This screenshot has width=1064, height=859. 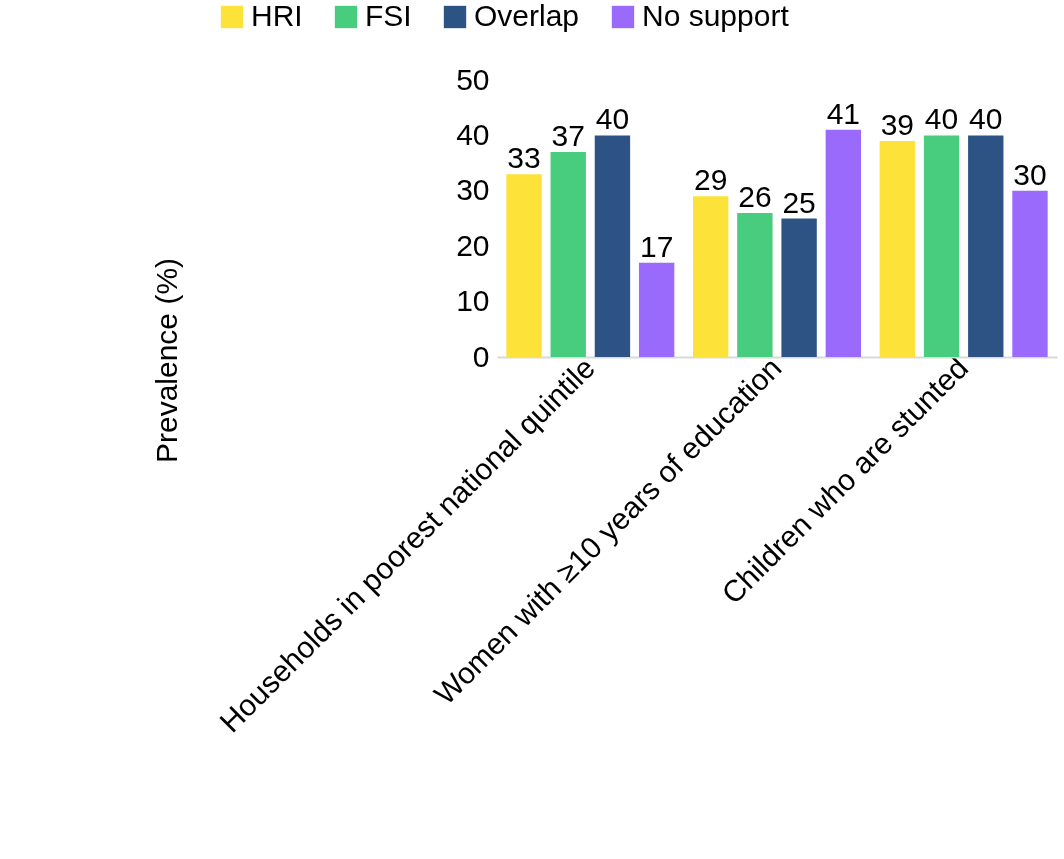 I want to click on y-tick-label: 20, so click(x=473, y=245).